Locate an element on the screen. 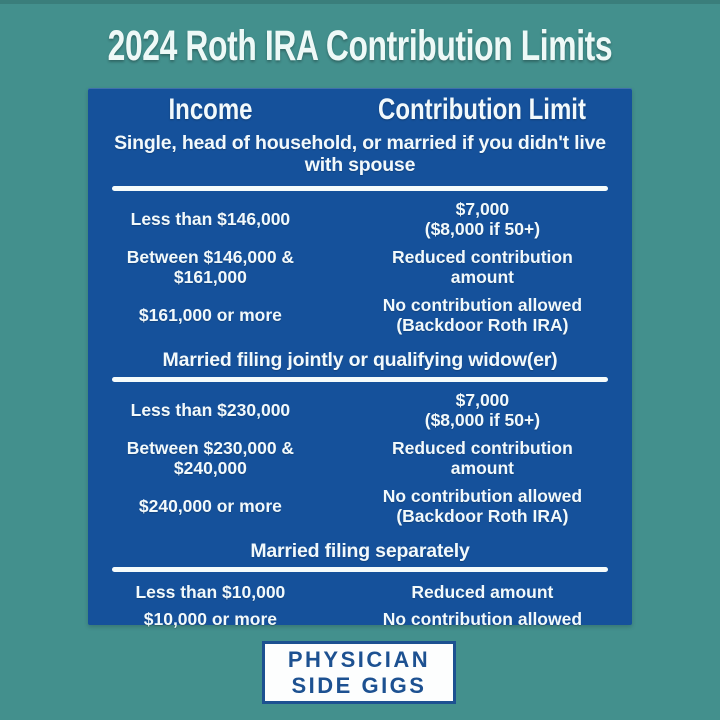  income-cell: Between $230,000 & $240,000 is located at coordinates (210, 458).